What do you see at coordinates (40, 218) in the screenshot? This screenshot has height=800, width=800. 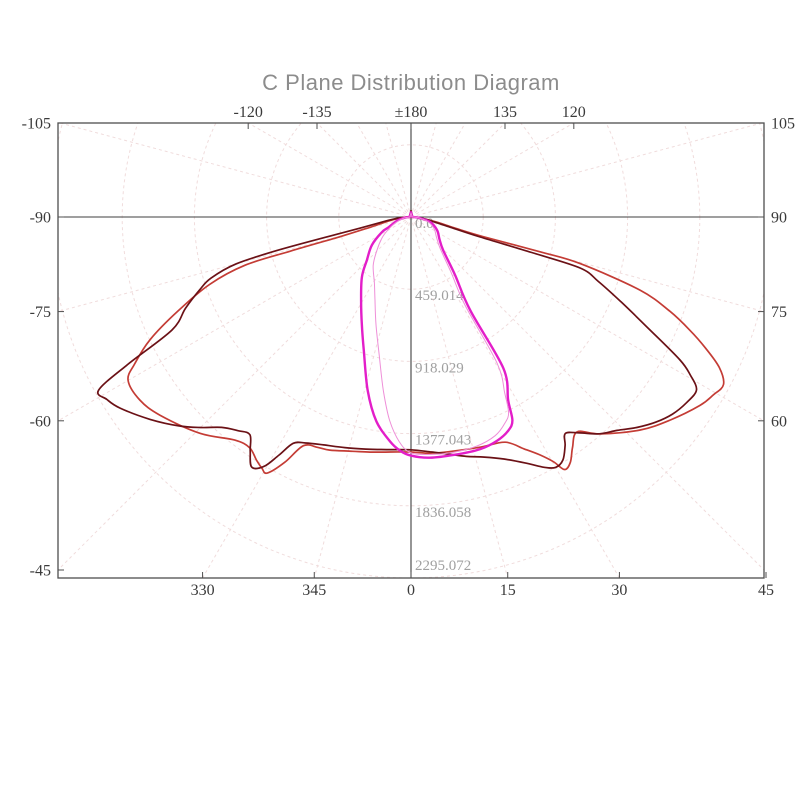 I see `angle-tick-label: -90` at bounding box center [40, 218].